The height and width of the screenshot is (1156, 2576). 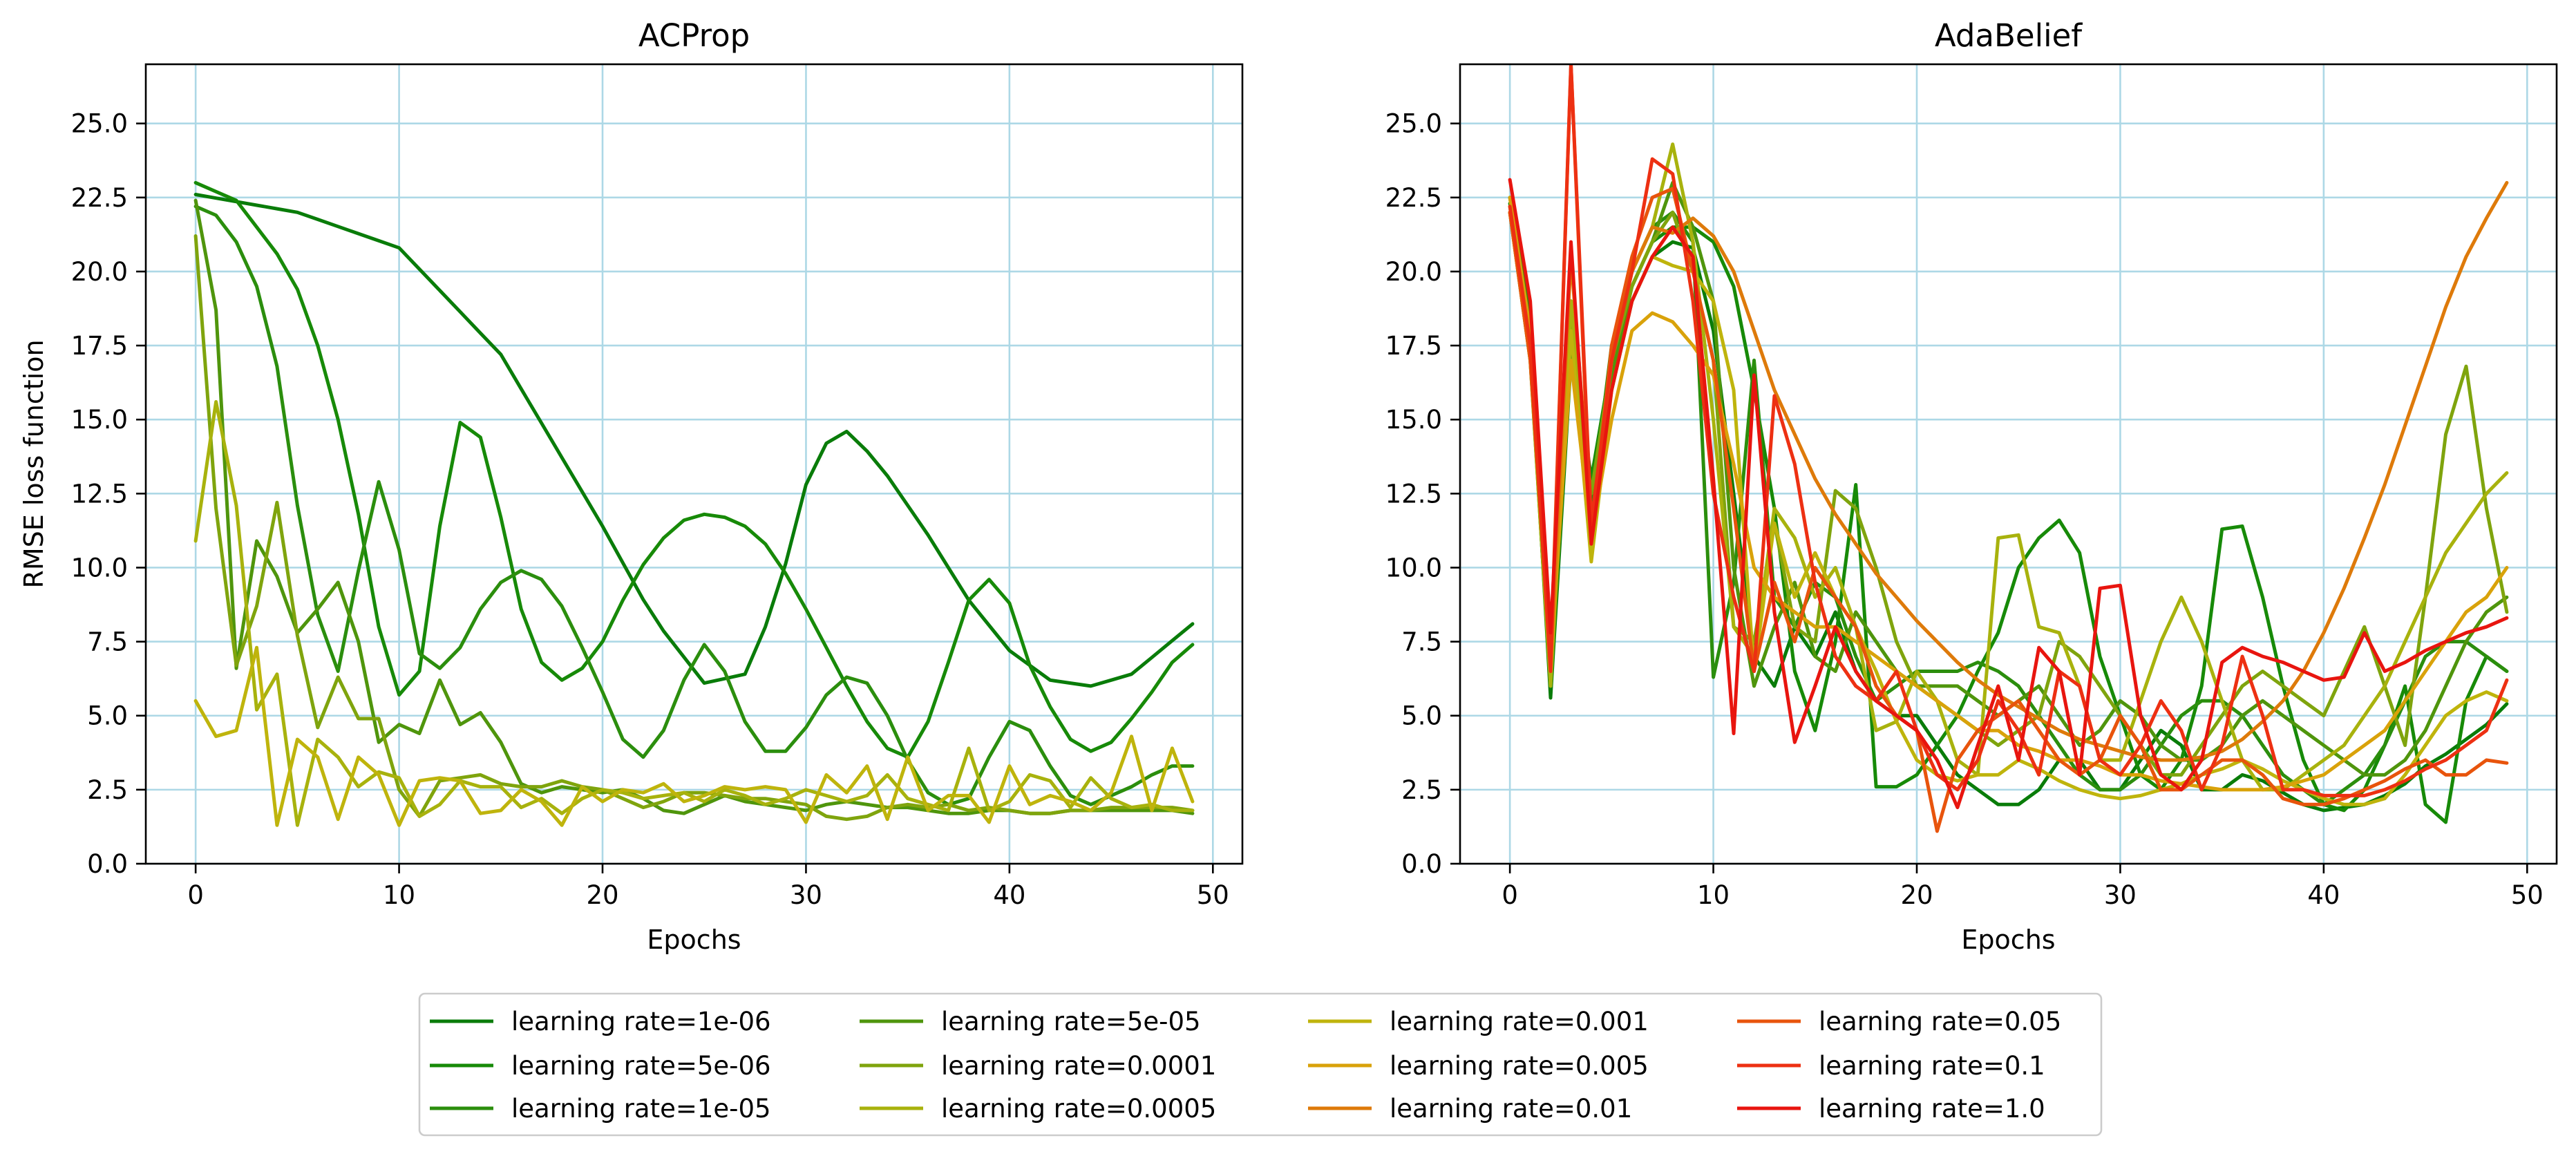 What do you see at coordinates (1078, 1066) in the screenshot?
I see `legend-label: learning rate=0.0001` at bounding box center [1078, 1066].